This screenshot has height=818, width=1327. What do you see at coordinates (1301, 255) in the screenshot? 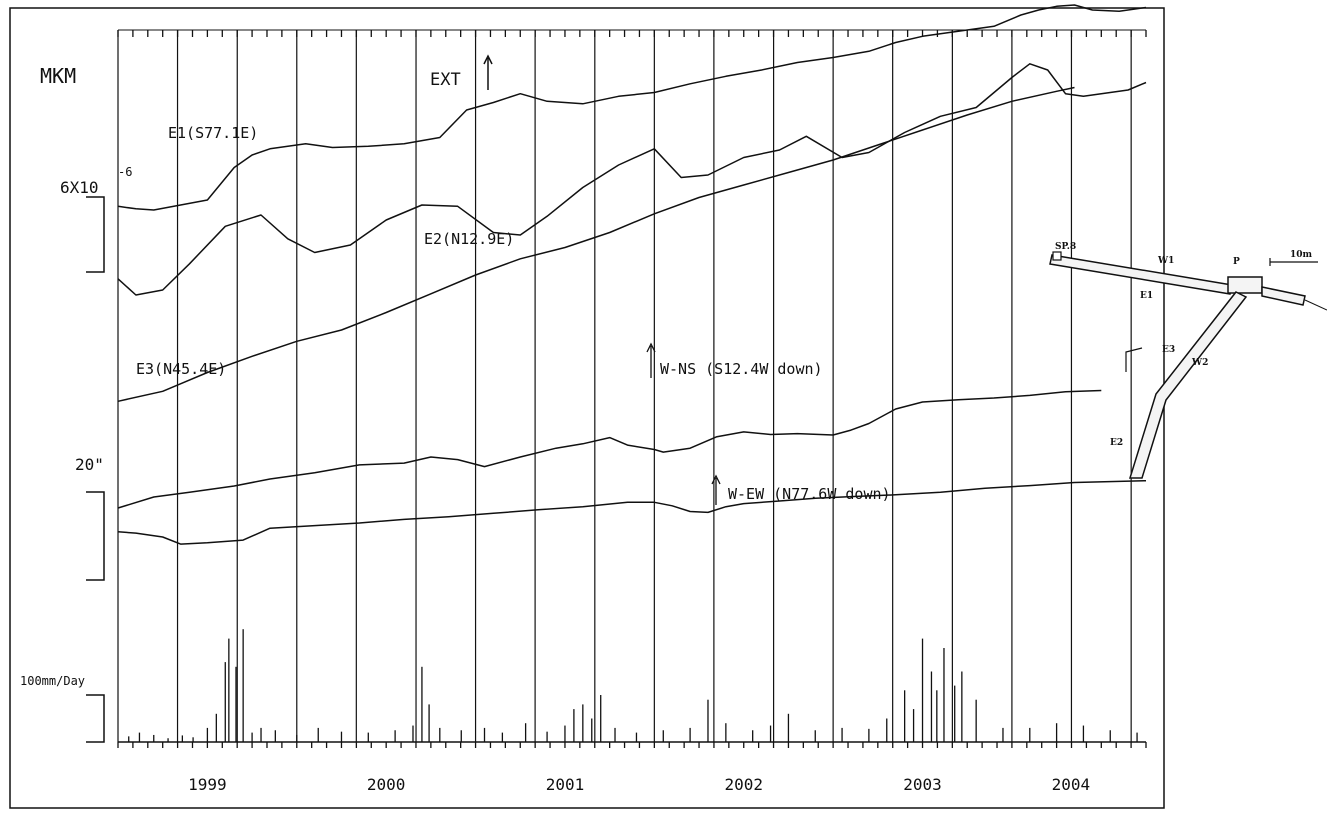
I see `inset-scale-label: 10m` at bounding box center [1301, 255].